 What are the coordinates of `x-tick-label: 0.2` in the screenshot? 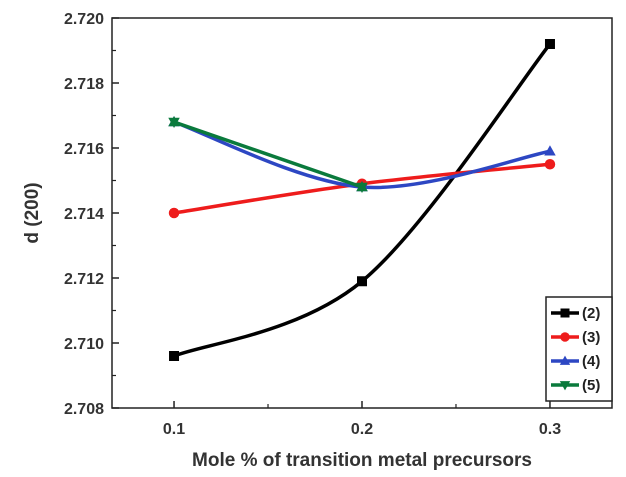 It's located at (362, 429).